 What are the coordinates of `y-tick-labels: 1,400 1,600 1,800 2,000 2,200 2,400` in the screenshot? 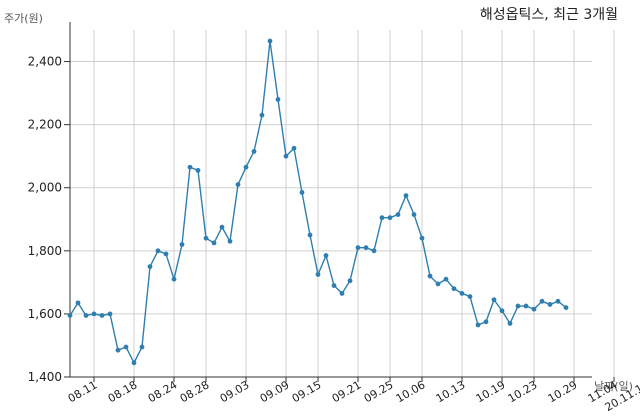 It's located at (45, 219).